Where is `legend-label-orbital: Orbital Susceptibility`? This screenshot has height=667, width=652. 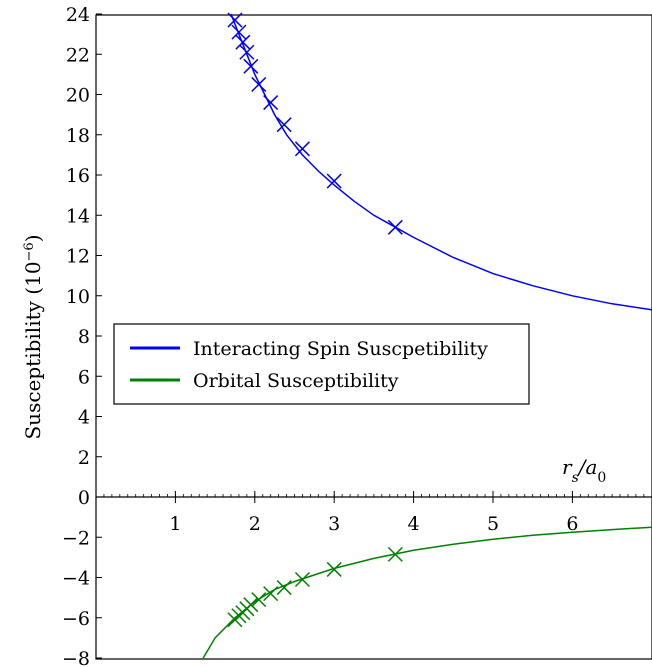 legend-label-orbital: Orbital Susceptibility is located at coordinates (296, 381).